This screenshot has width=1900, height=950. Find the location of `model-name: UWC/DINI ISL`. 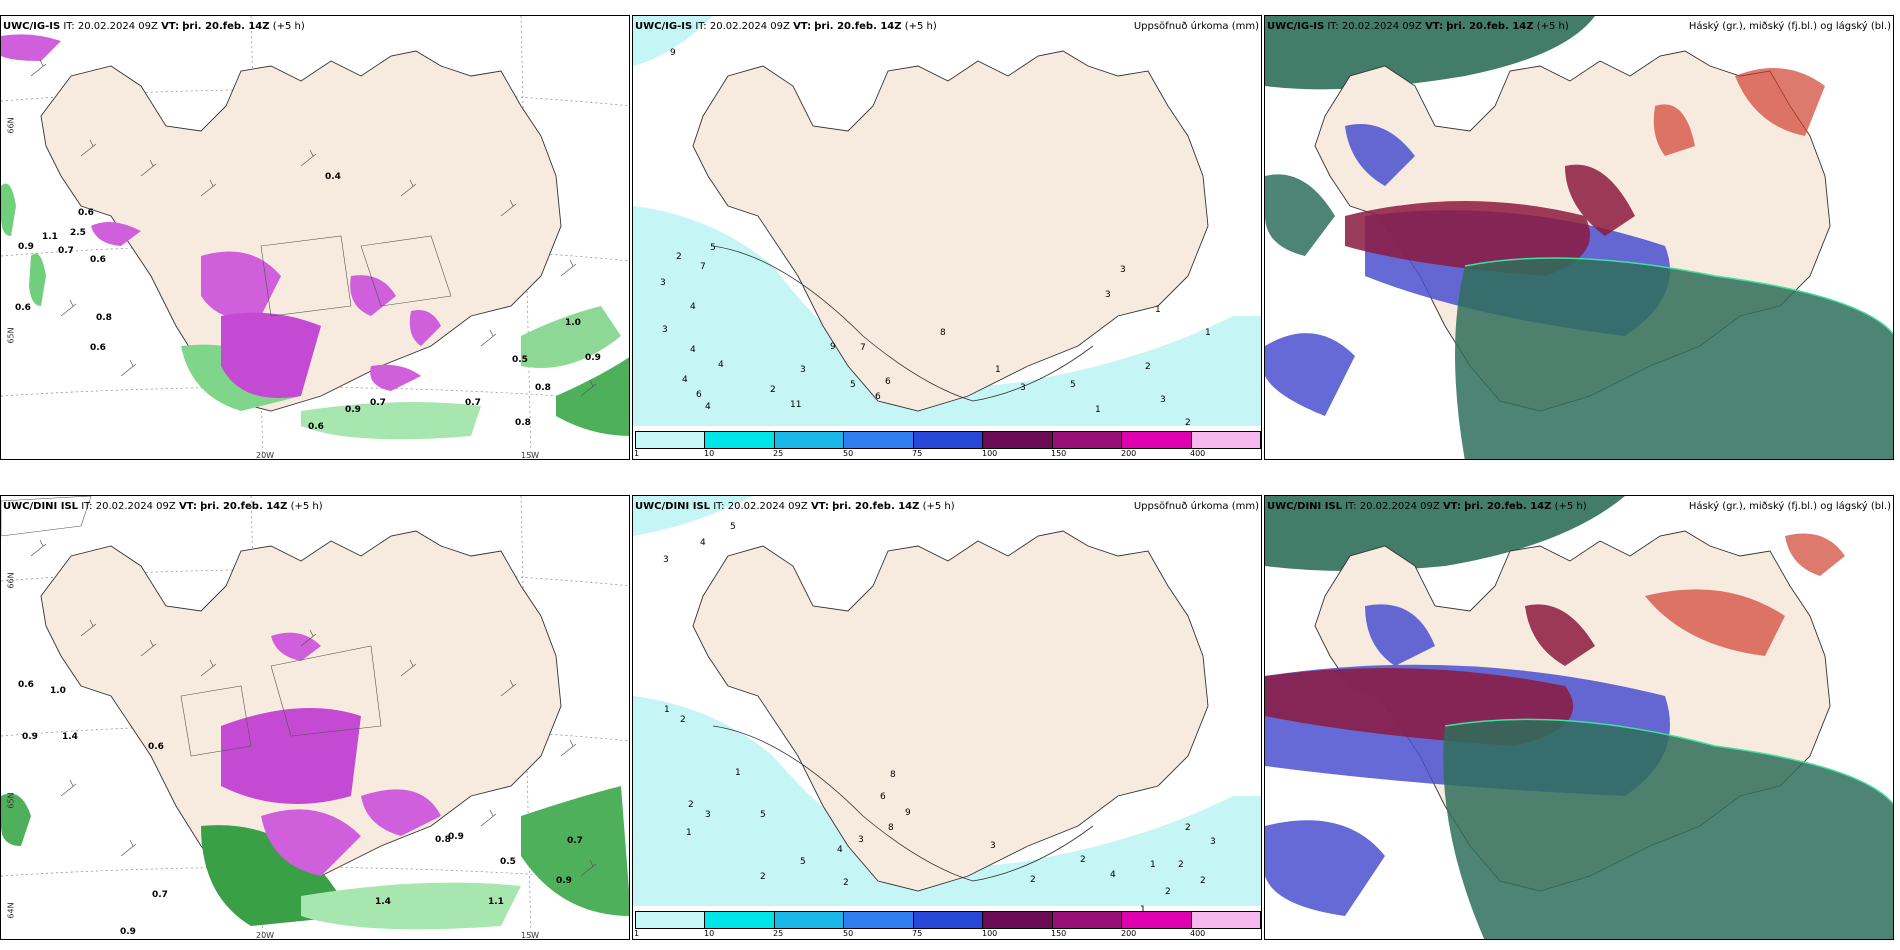

model-name: UWC/DINI ISL is located at coordinates (41, 506).